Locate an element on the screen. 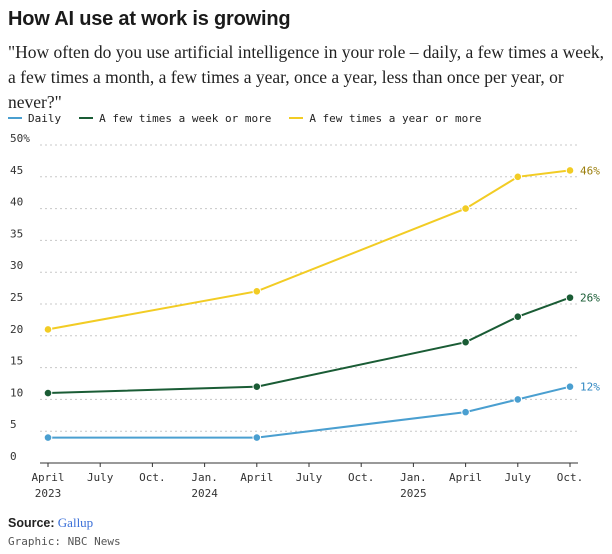 Image resolution: width=612 pixels, height=554 pixels. series-1-end-label: 26% is located at coordinates (590, 298).